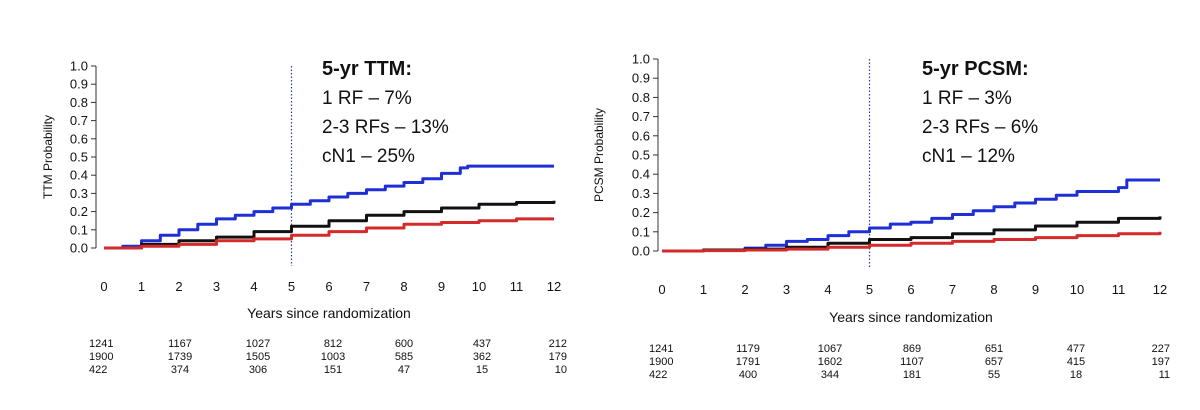 The height and width of the screenshot is (410, 1200). I want to click on panel1-risk-table-cell: 600, so click(404, 344).